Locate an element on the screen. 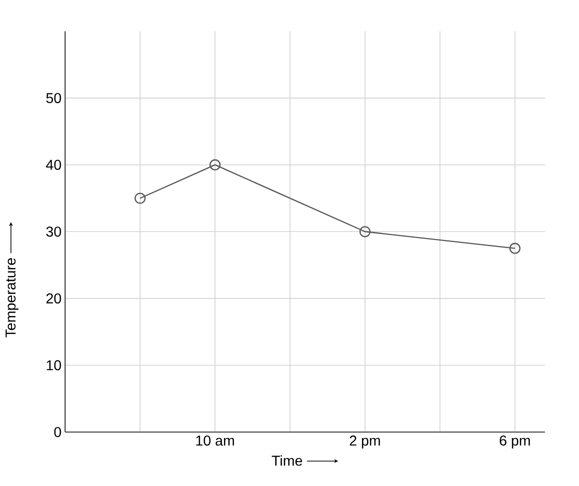 The width and height of the screenshot is (579, 486). y-tick-label: 10 is located at coordinates (54, 365).